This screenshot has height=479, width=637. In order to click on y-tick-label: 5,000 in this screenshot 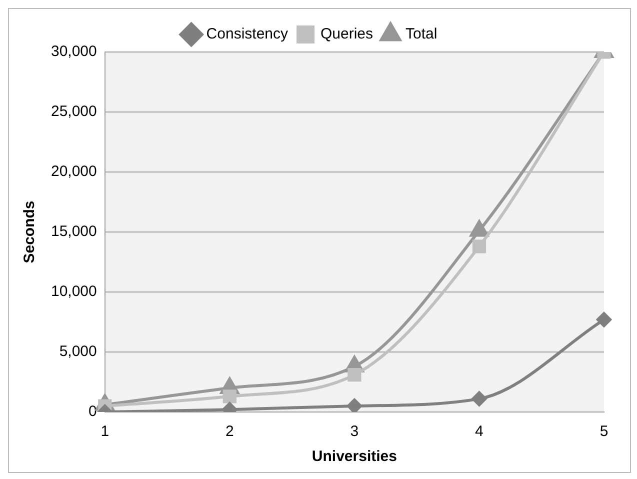, I will do `click(78, 351)`.